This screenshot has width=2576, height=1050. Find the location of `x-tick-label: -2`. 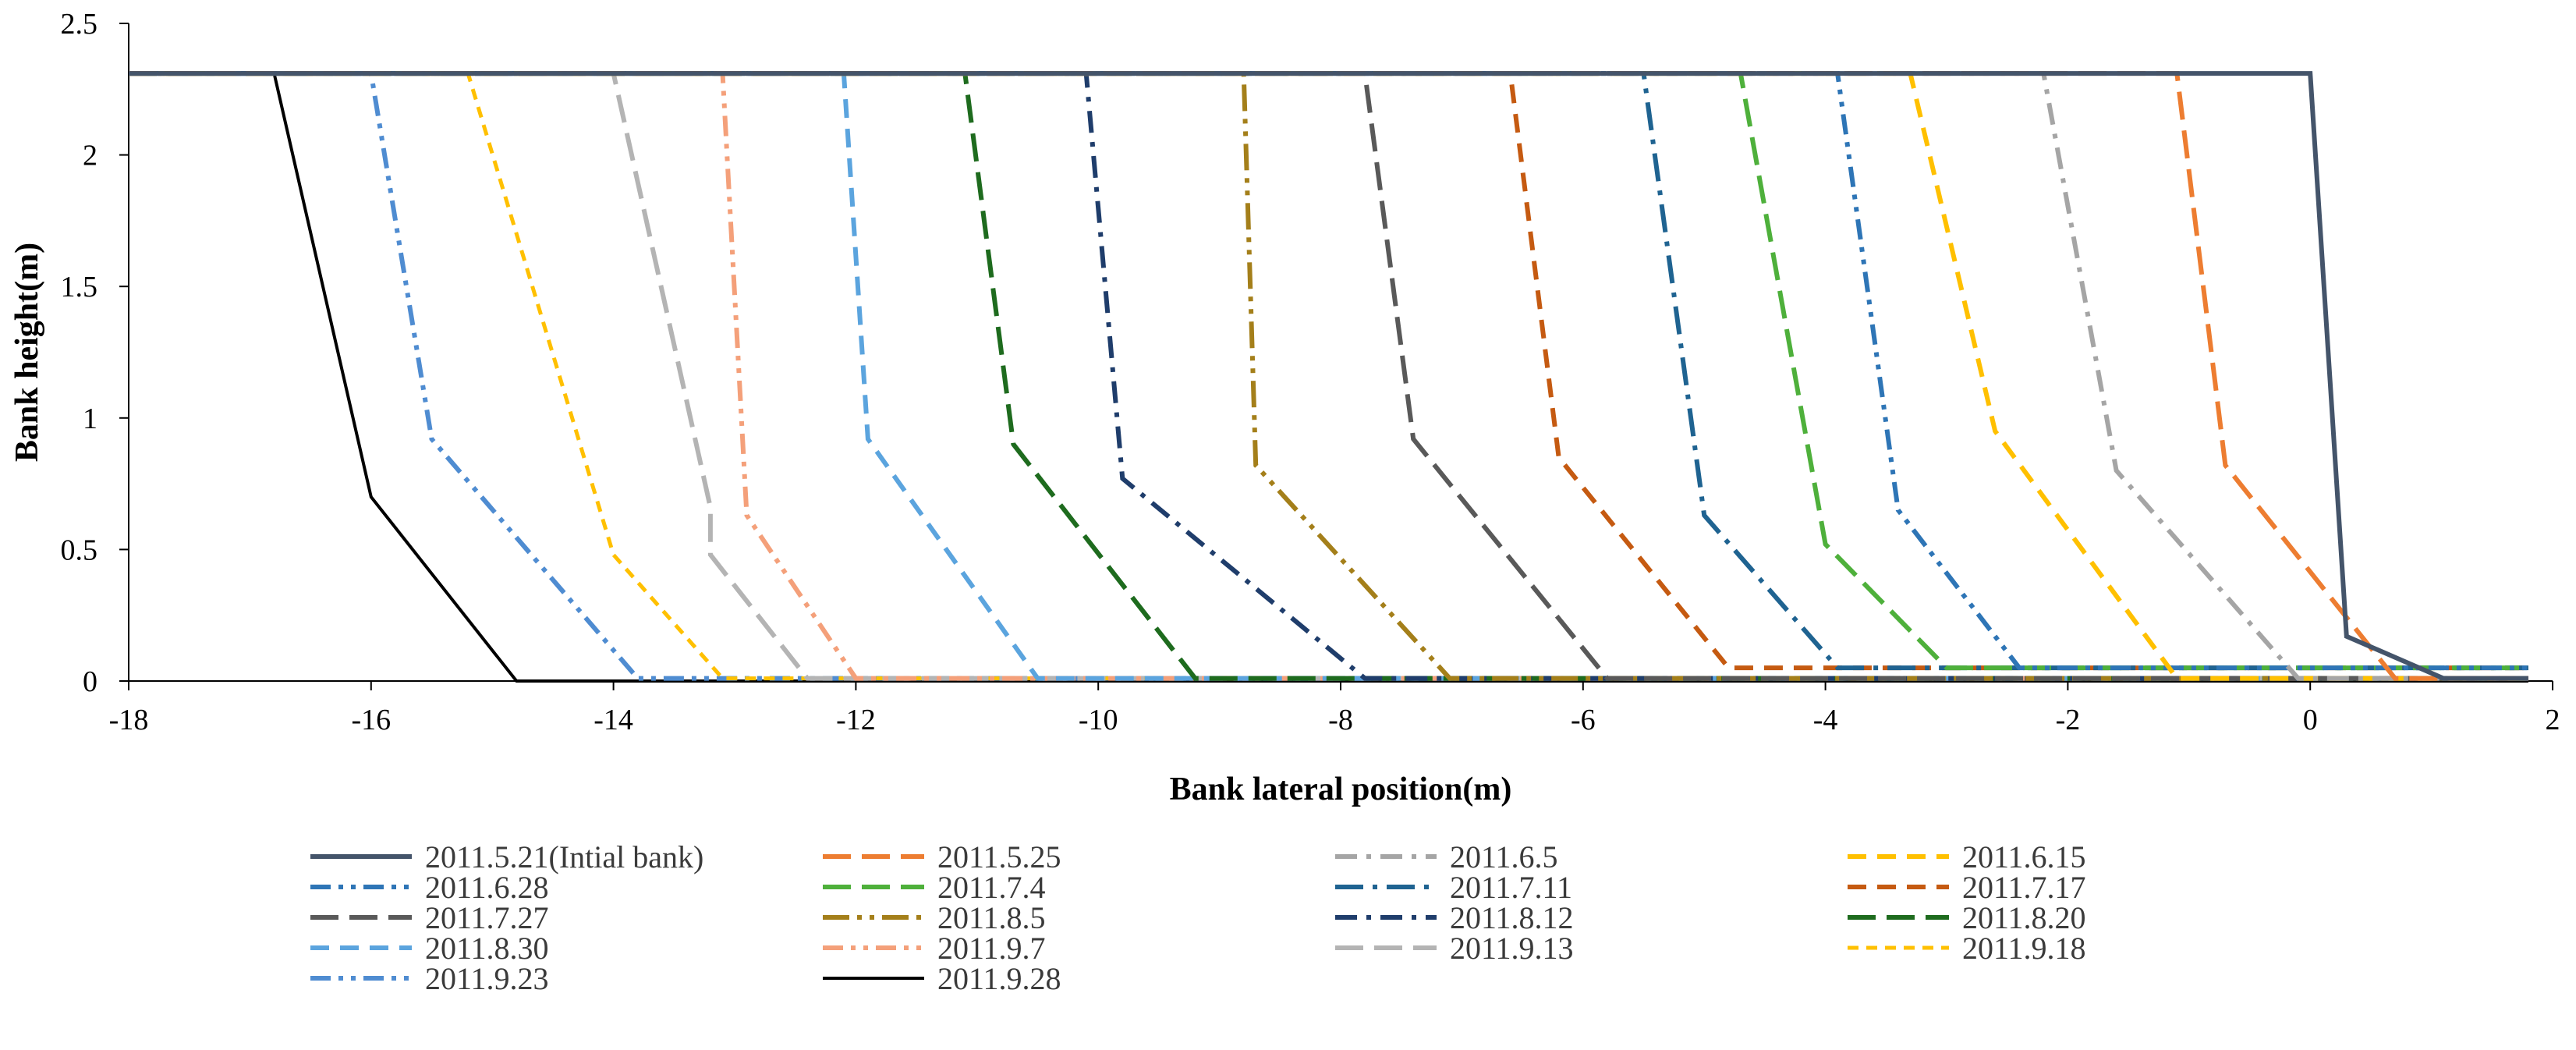

x-tick-label: -2 is located at coordinates (2068, 720).